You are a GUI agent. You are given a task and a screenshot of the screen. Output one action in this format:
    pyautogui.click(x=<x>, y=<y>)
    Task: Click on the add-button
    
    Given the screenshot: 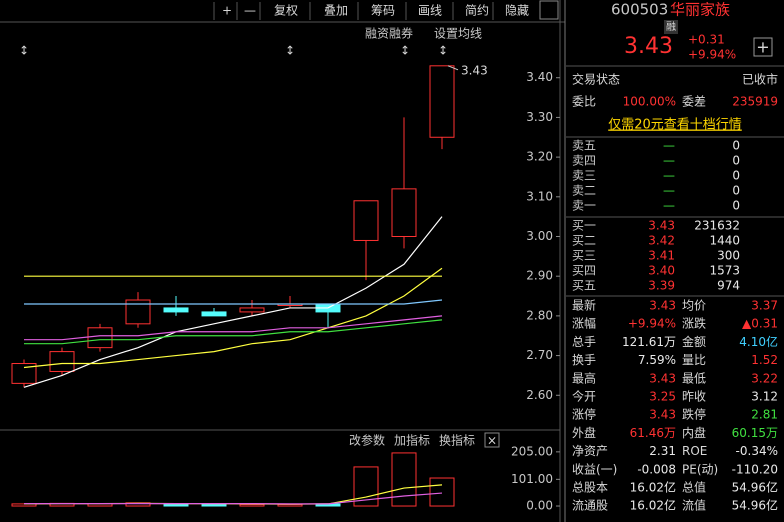 What is the action you would take?
    pyautogui.click(x=763, y=47)
    